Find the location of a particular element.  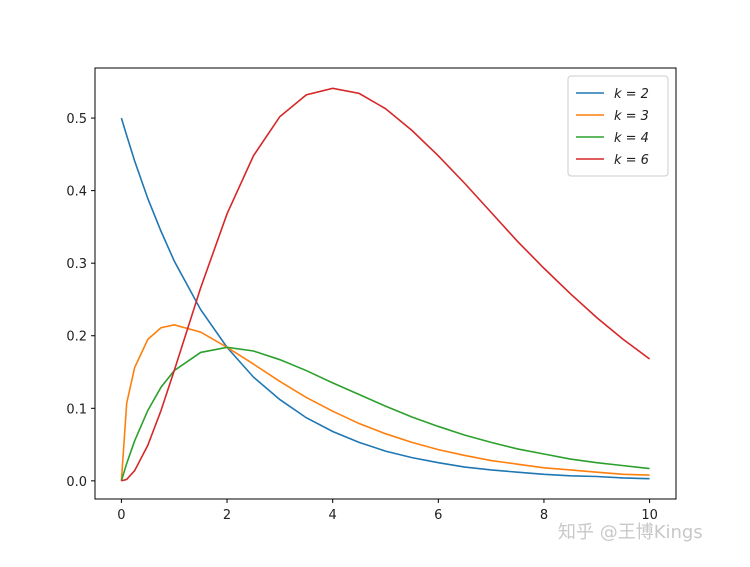

legend-label: k = 2 is located at coordinates (631, 94).